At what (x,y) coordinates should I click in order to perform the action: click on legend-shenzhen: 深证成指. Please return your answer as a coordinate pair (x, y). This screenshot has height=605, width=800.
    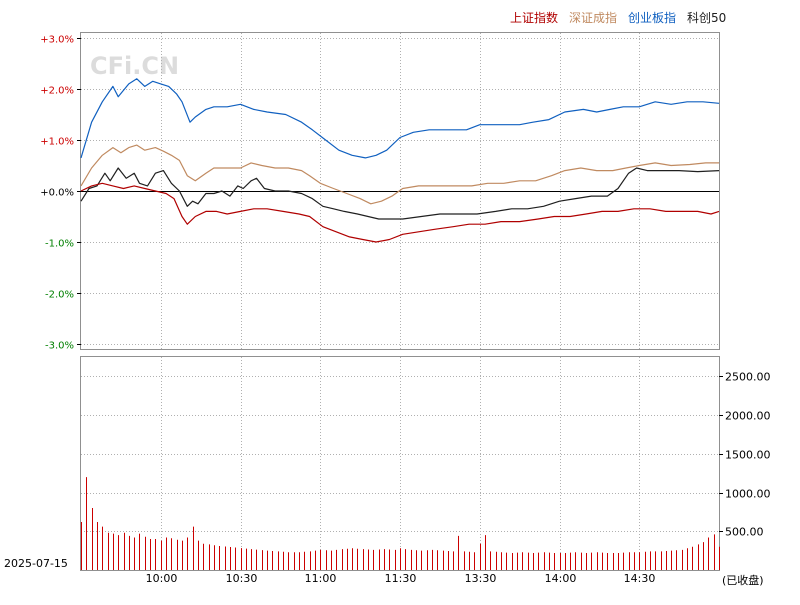
    Looking at the image, I should click on (593, 17).